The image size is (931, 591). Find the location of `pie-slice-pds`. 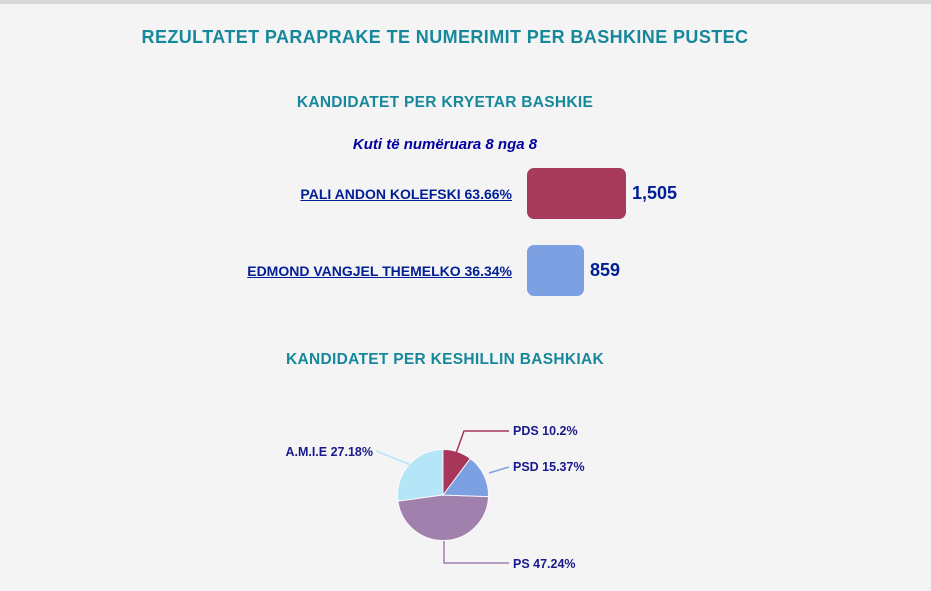

pie-slice-pds is located at coordinates (456, 472).